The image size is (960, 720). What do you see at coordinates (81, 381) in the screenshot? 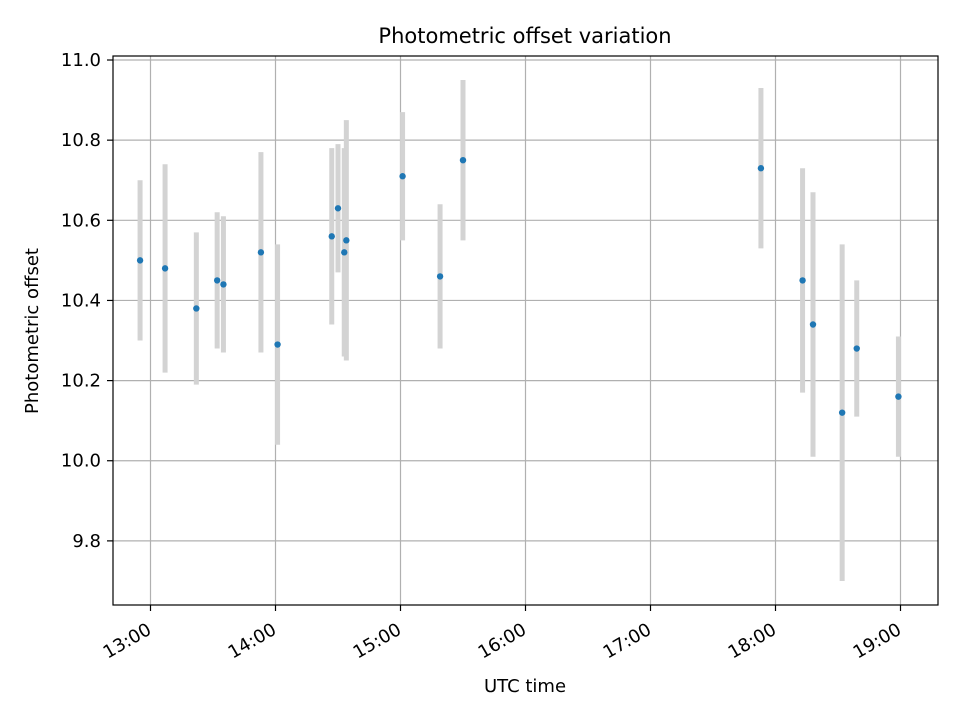
I see `y-tick-label: 10.2` at bounding box center [81, 381].